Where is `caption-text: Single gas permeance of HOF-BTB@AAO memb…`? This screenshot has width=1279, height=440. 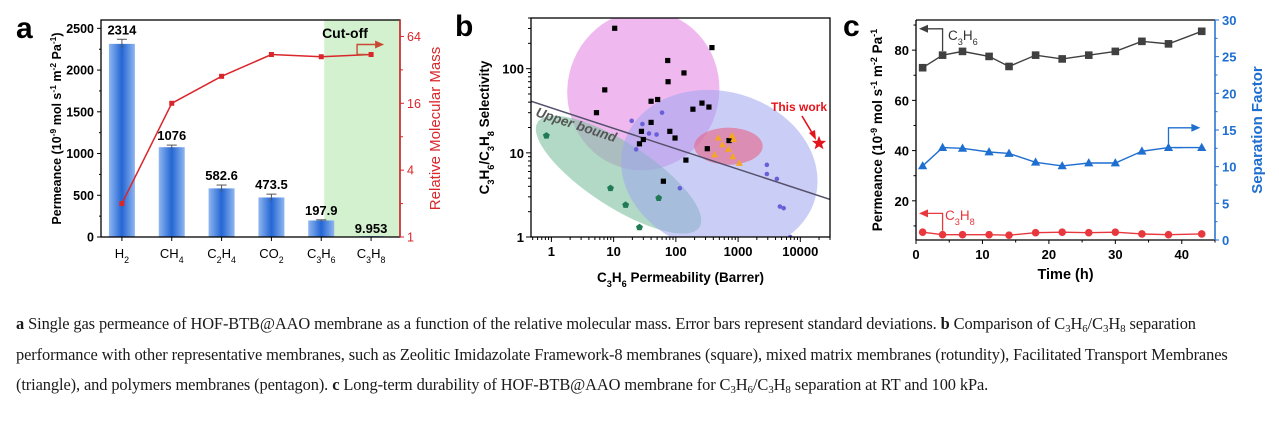 caption-text: Single gas permeance of HOF-BTB@AAO memb… is located at coordinates (482, 323).